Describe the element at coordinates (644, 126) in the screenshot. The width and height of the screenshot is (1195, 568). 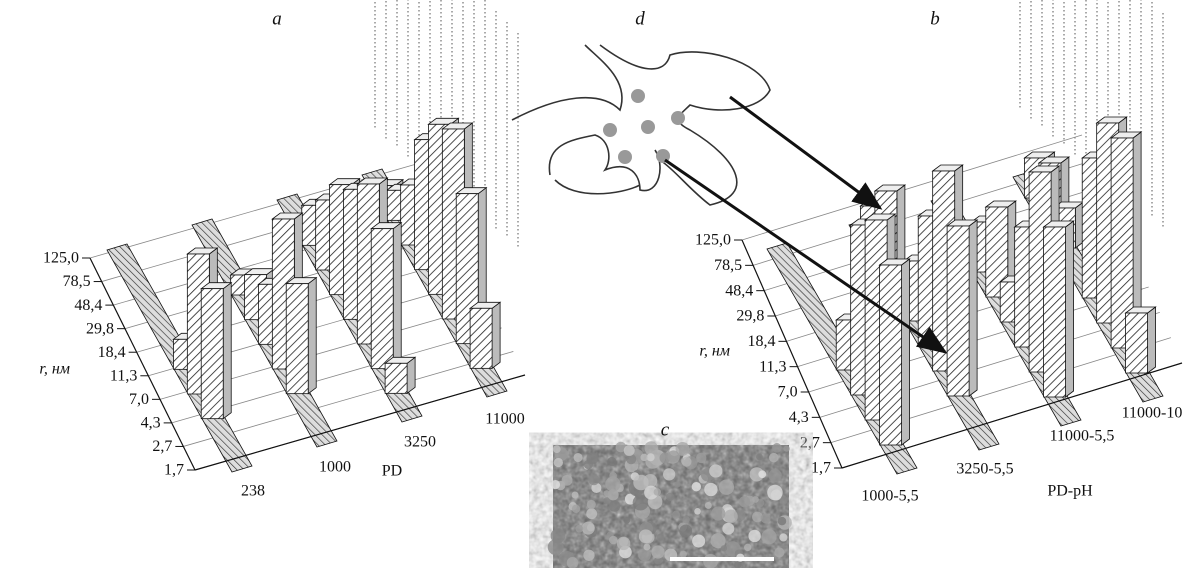
I see `panel-d-particles` at that location.